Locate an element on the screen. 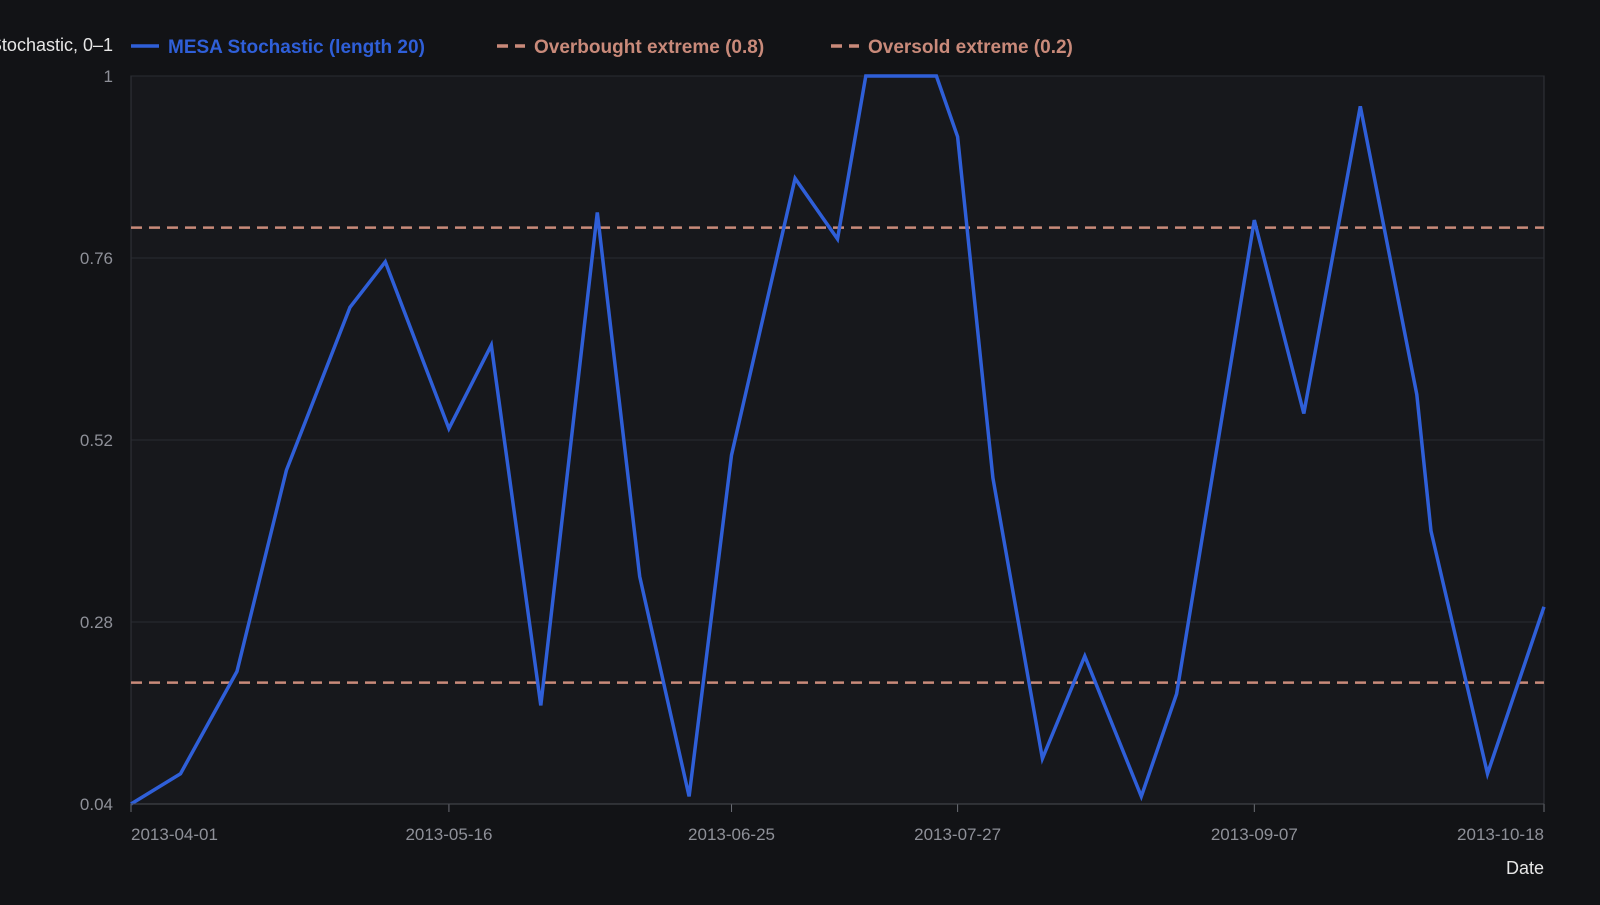 The height and width of the screenshot is (905, 1600). y-axis-title: Stochastic, 0–1 is located at coordinates (56, 45).